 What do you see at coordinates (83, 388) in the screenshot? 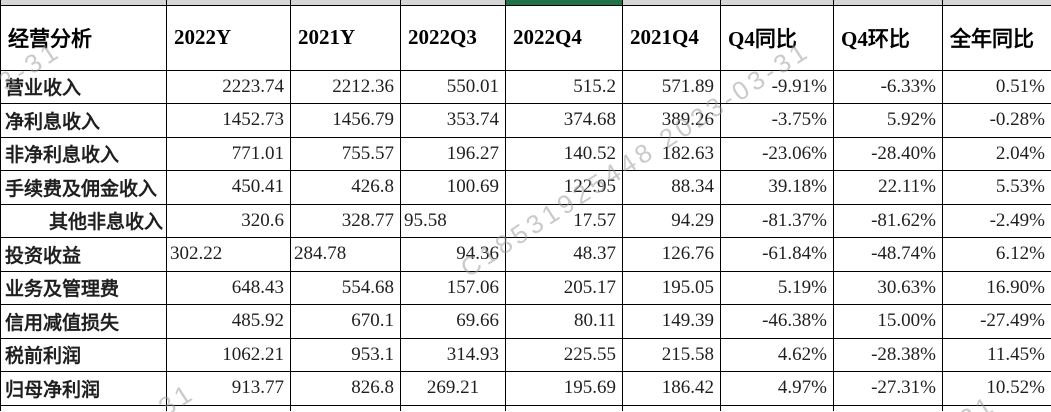
I see `row-label: 归母净利润` at bounding box center [83, 388].